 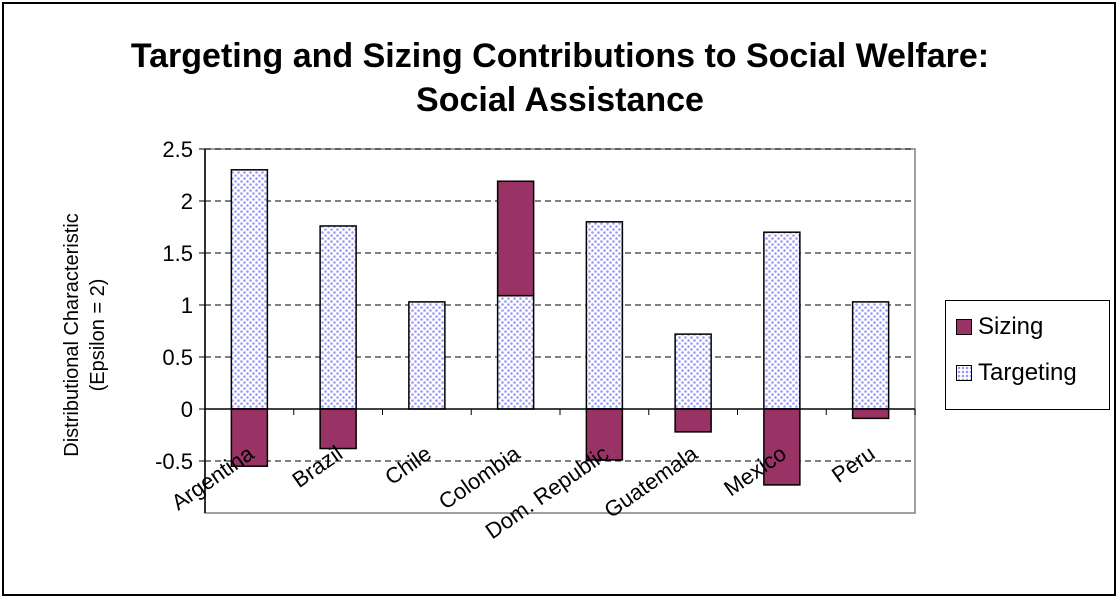 I want to click on y-tick-label: 2, so click(x=187, y=201).